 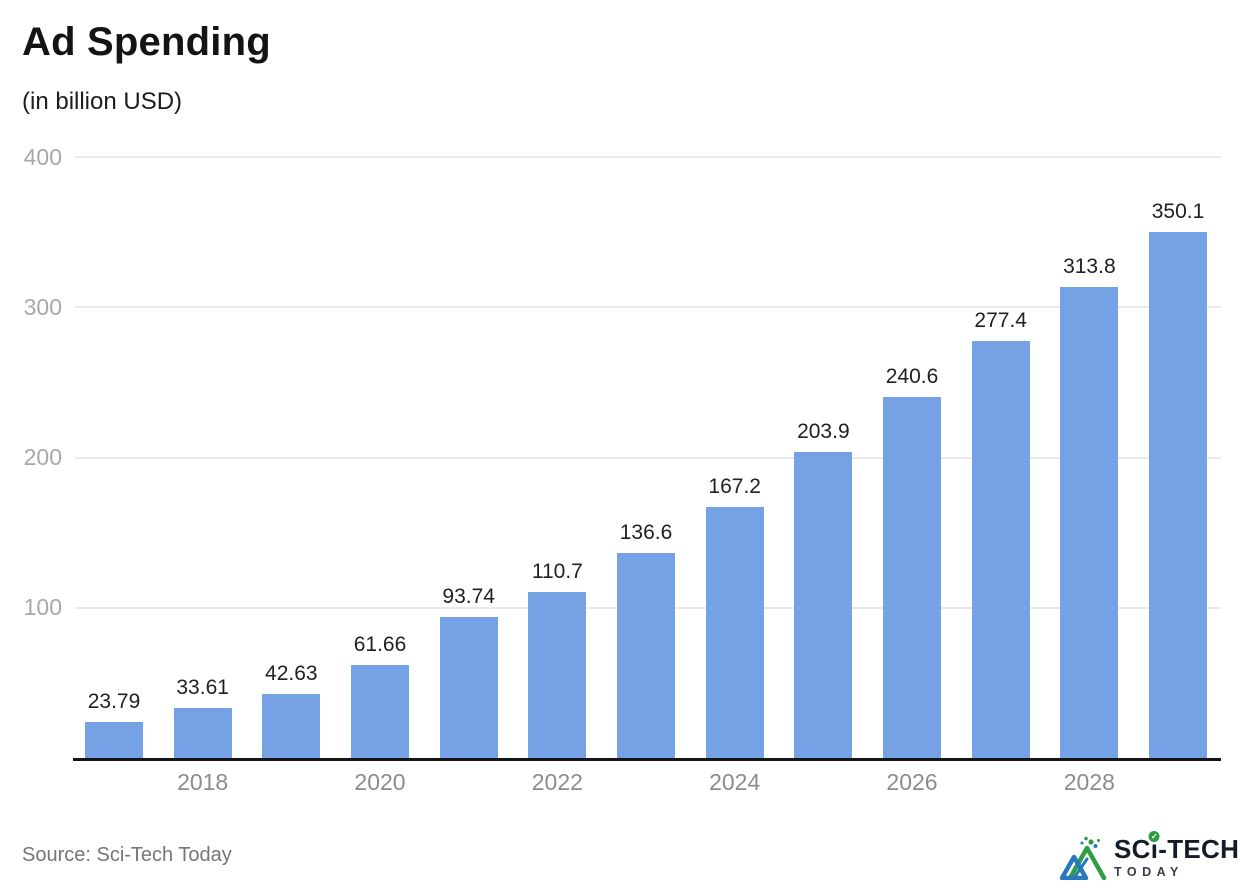 What do you see at coordinates (380, 645) in the screenshot?
I see `bar-value-label-2020: 61.66` at bounding box center [380, 645].